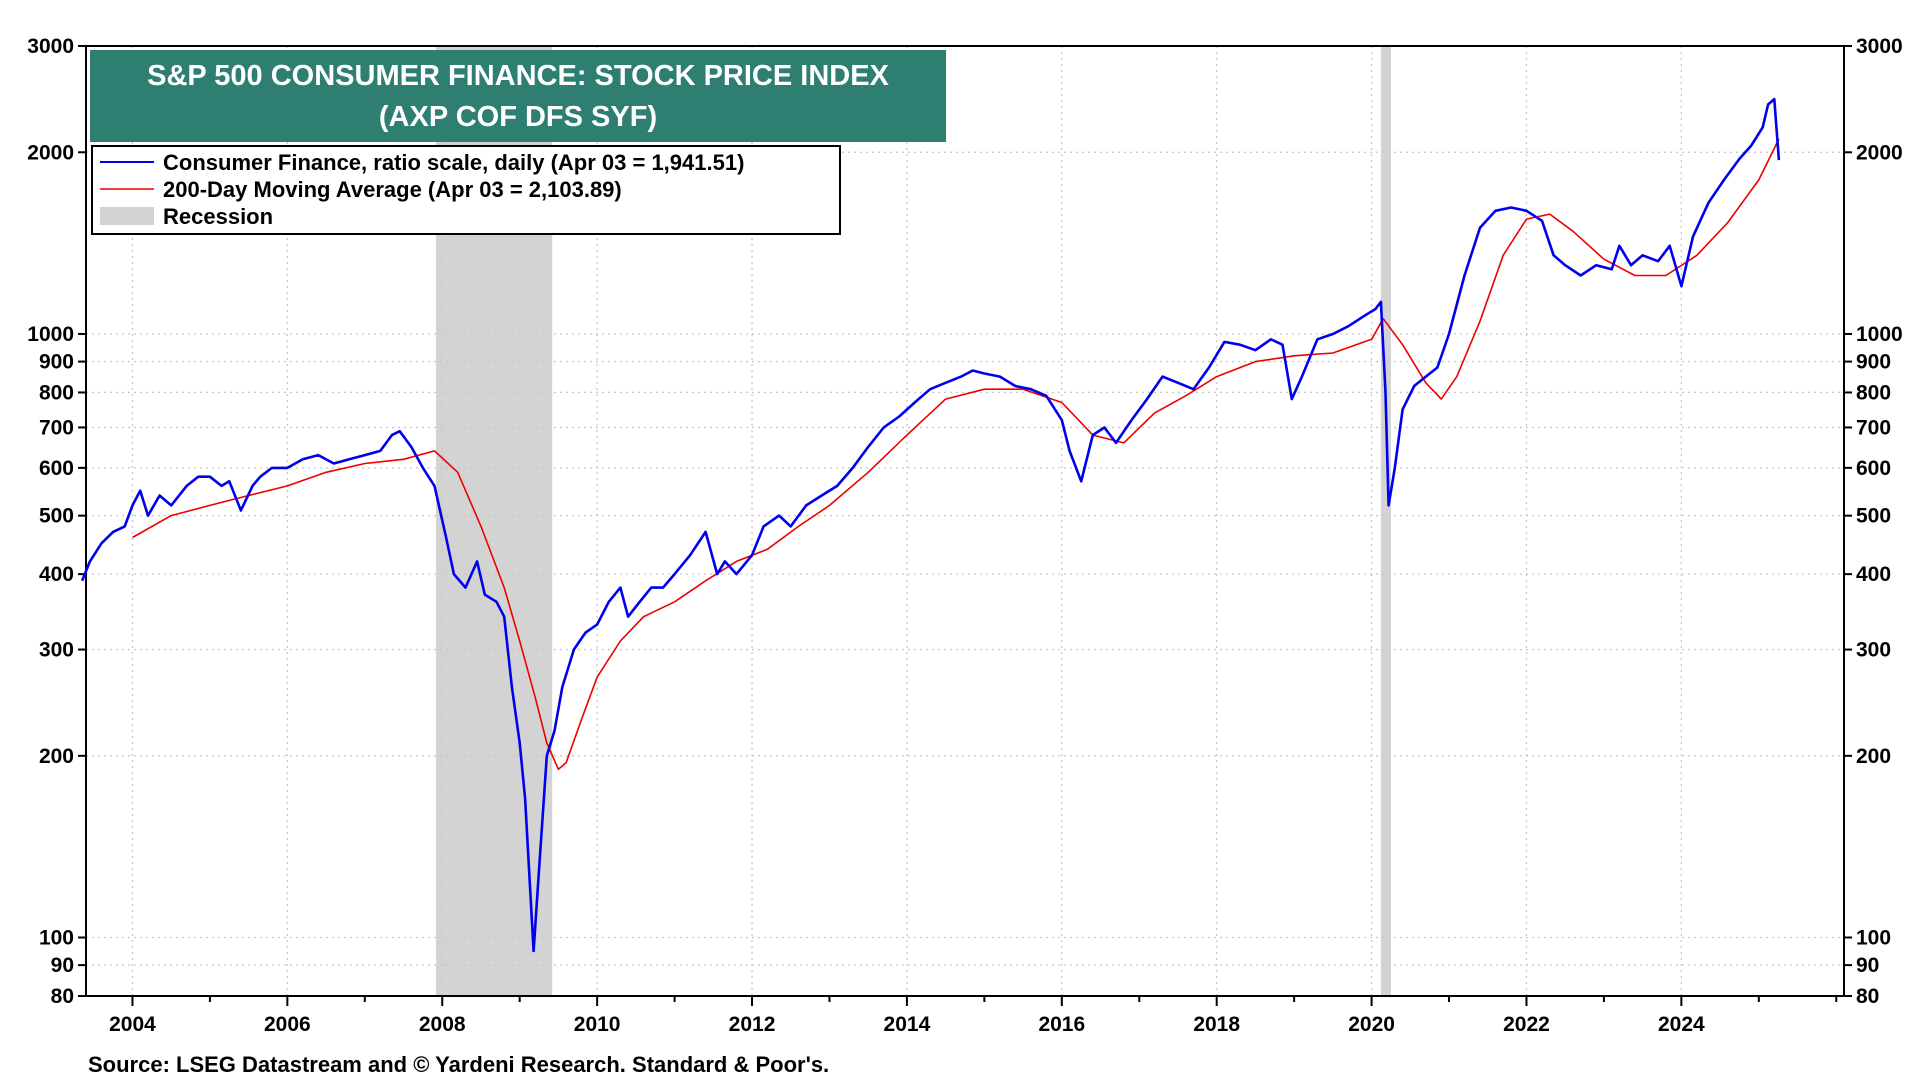  What do you see at coordinates (1873, 427) in the screenshot?
I see `right-y-tick-label: 700` at bounding box center [1873, 427].